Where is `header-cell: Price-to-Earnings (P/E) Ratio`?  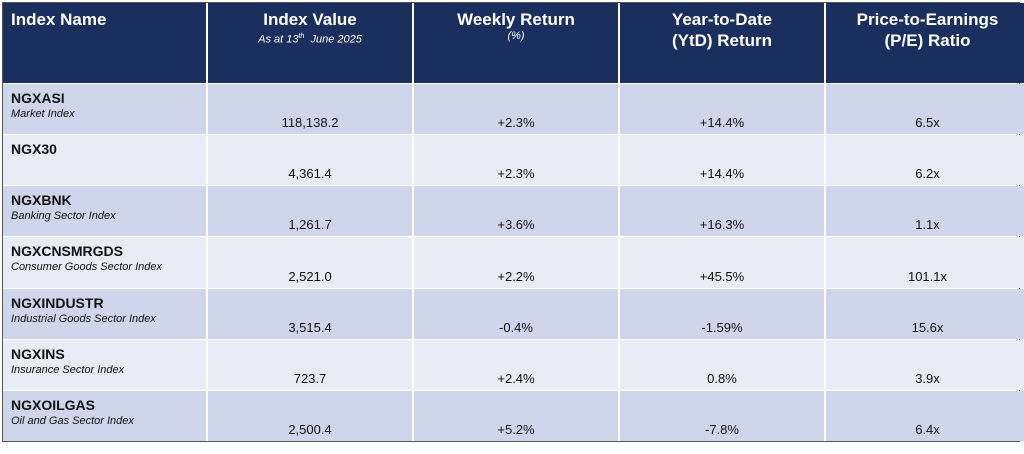 header-cell: Price-to-Earnings (P/E) Ratio is located at coordinates (925, 43).